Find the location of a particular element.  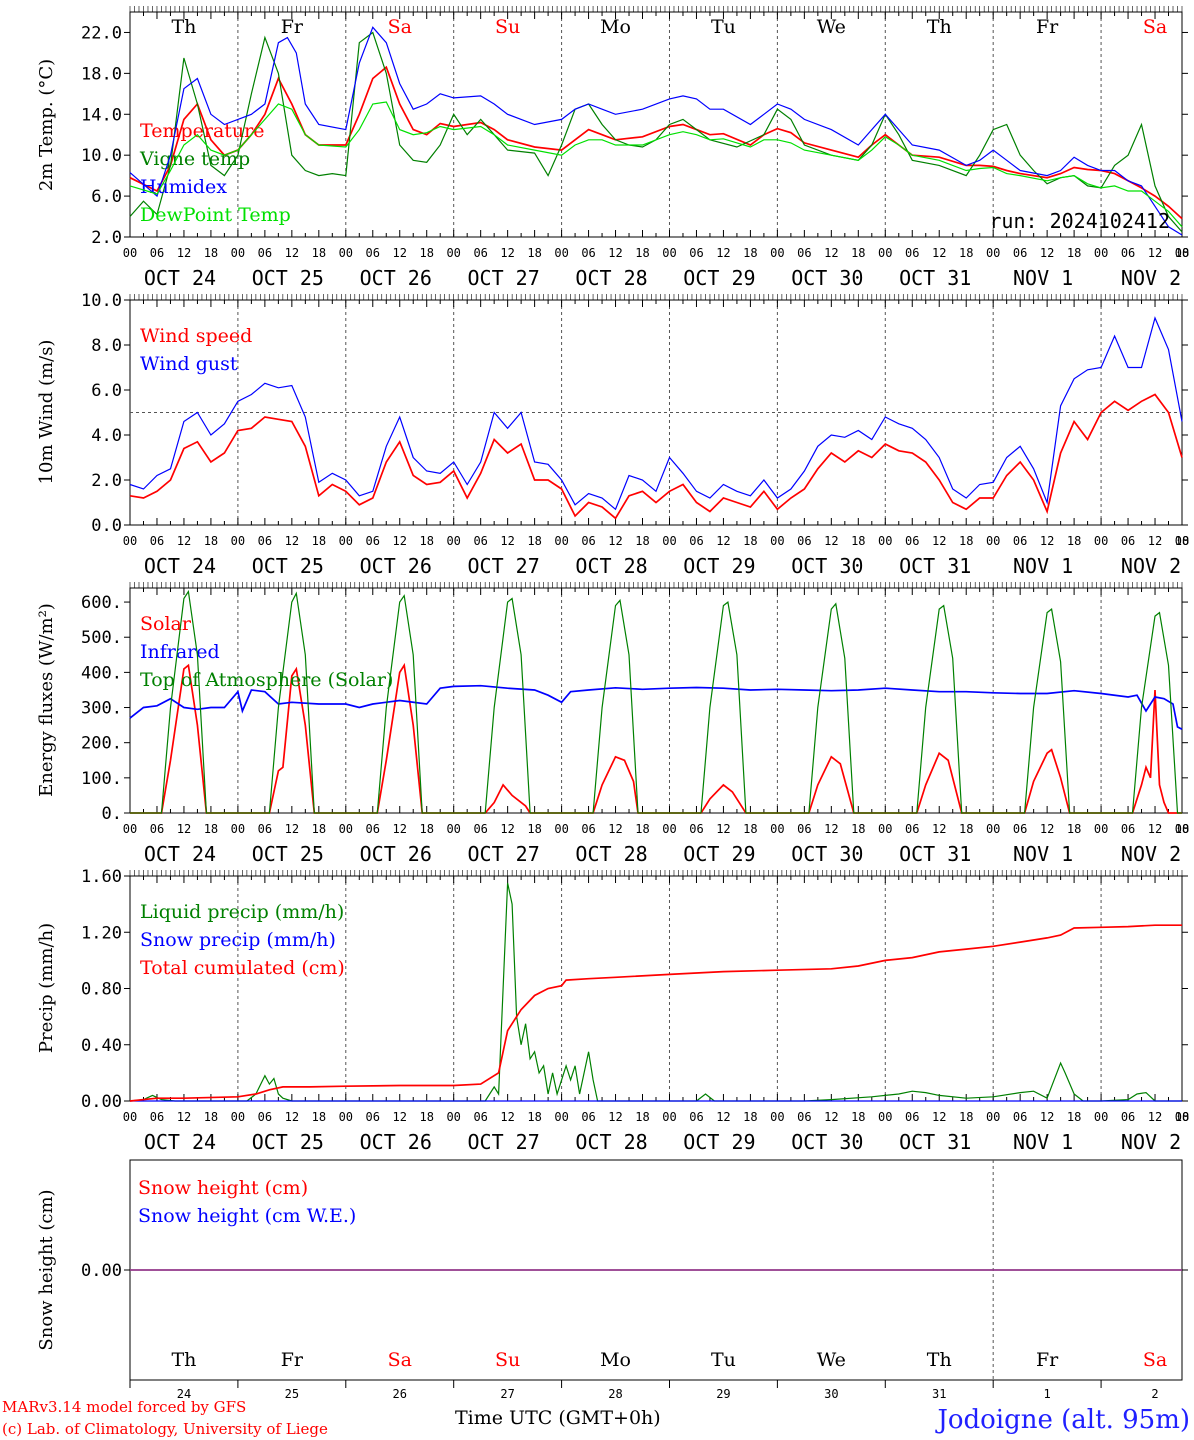

day-label: Sa is located at coordinates (400, 27).